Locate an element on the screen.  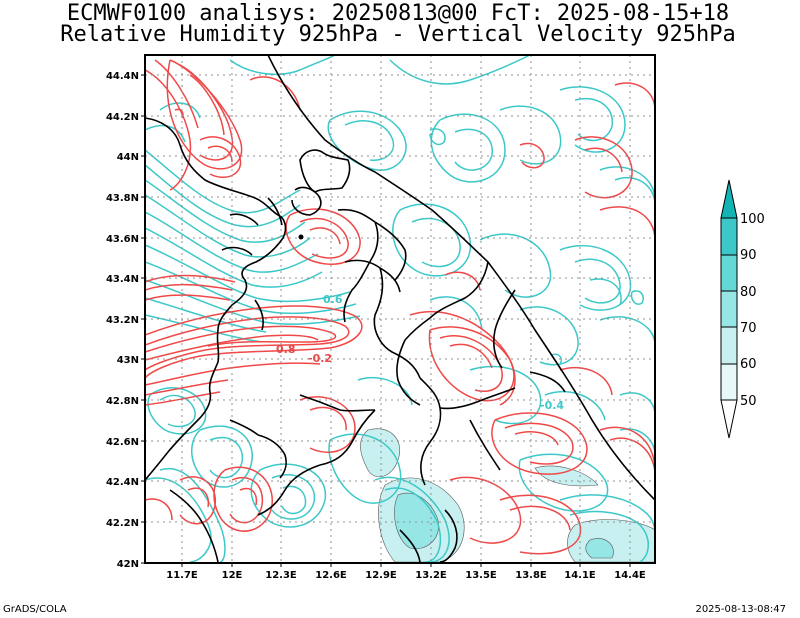
lon-label: 12E is located at coordinates (232, 575).